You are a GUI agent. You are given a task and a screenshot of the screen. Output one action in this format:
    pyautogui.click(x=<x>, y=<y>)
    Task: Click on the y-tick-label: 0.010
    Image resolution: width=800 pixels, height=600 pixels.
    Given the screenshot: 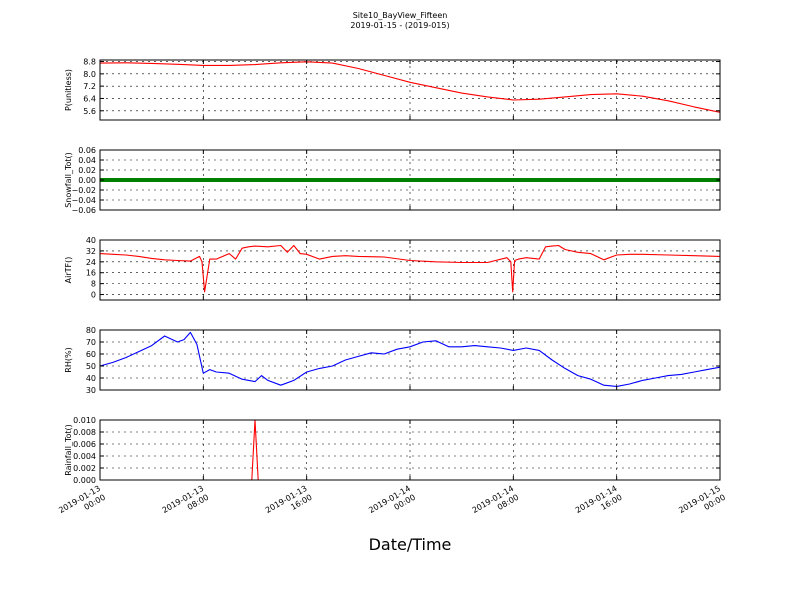 What is the action you would take?
    pyautogui.click(x=84, y=420)
    